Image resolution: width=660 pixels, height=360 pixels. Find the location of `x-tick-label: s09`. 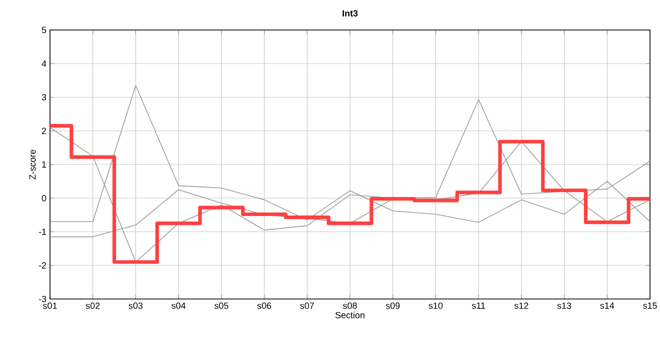

x-tick-label: s09 is located at coordinates (393, 305).